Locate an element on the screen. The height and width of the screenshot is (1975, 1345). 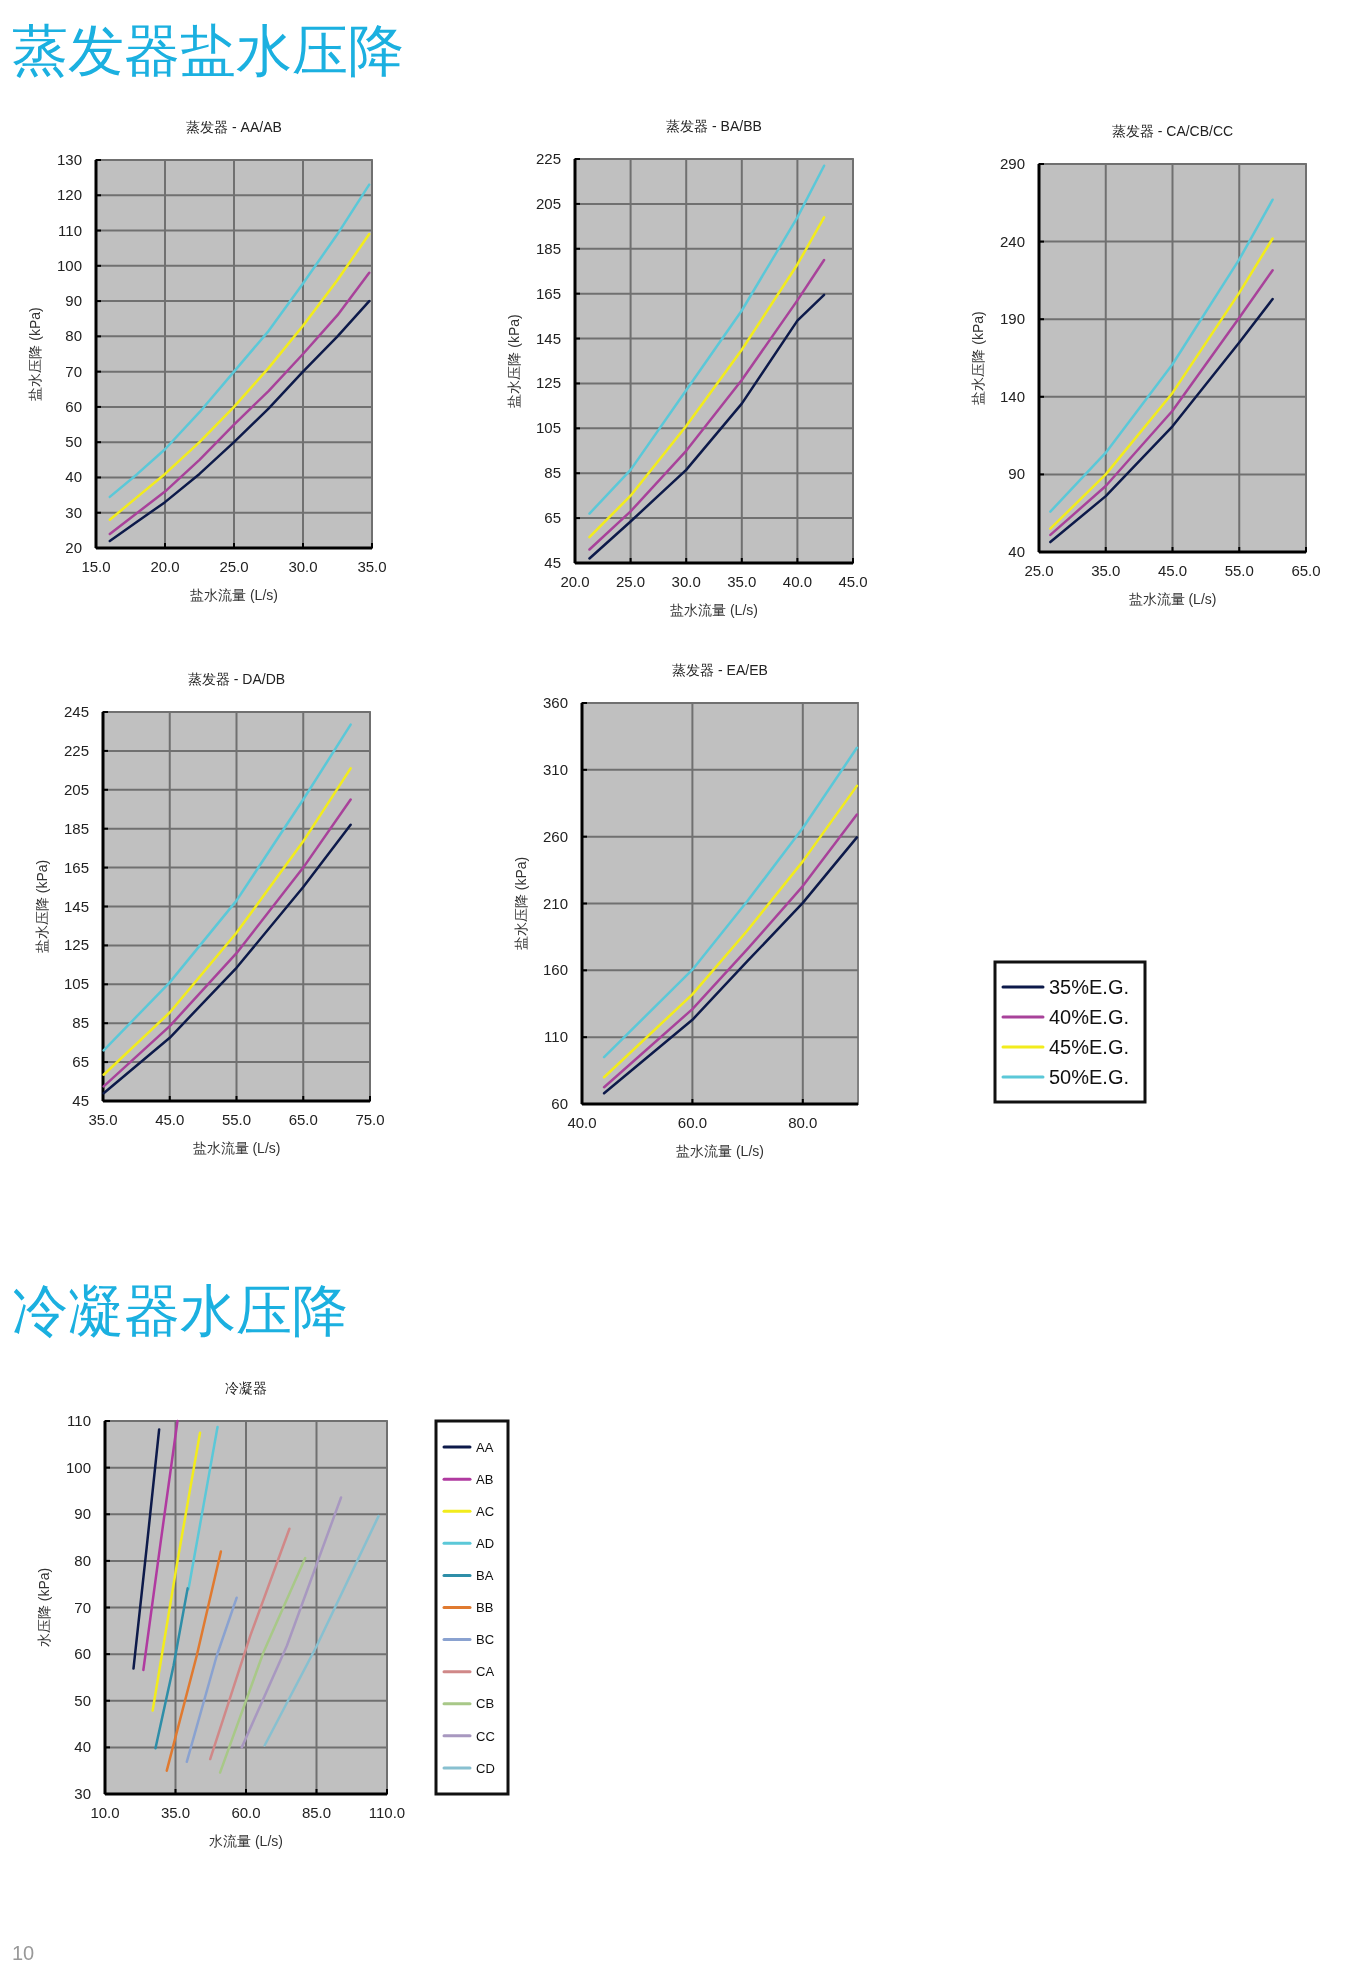
text: 冷凝器水压降 is located at coordinates (180, 1310).